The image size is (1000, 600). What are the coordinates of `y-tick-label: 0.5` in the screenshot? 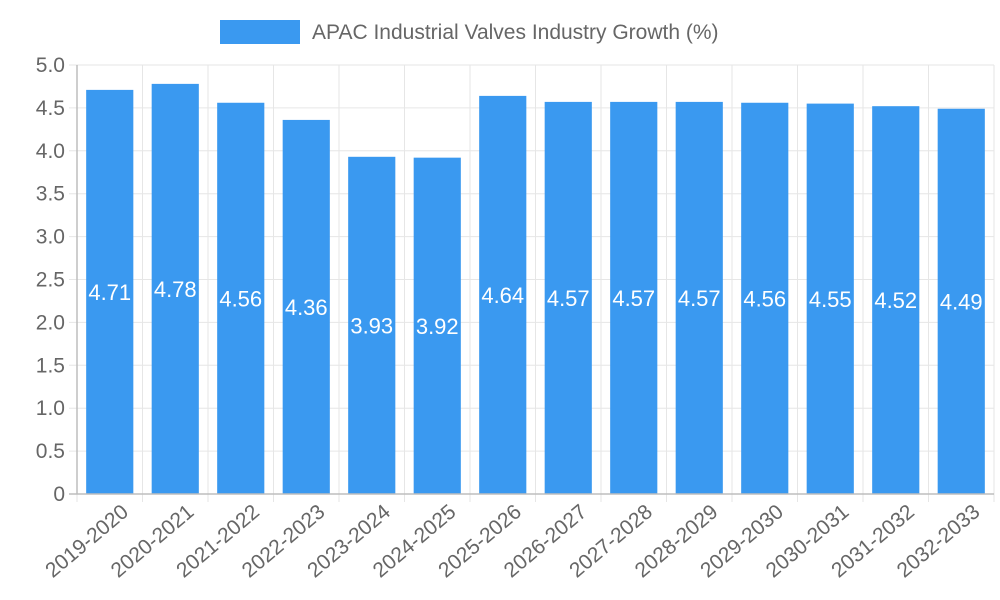 It's located at (50, 451).